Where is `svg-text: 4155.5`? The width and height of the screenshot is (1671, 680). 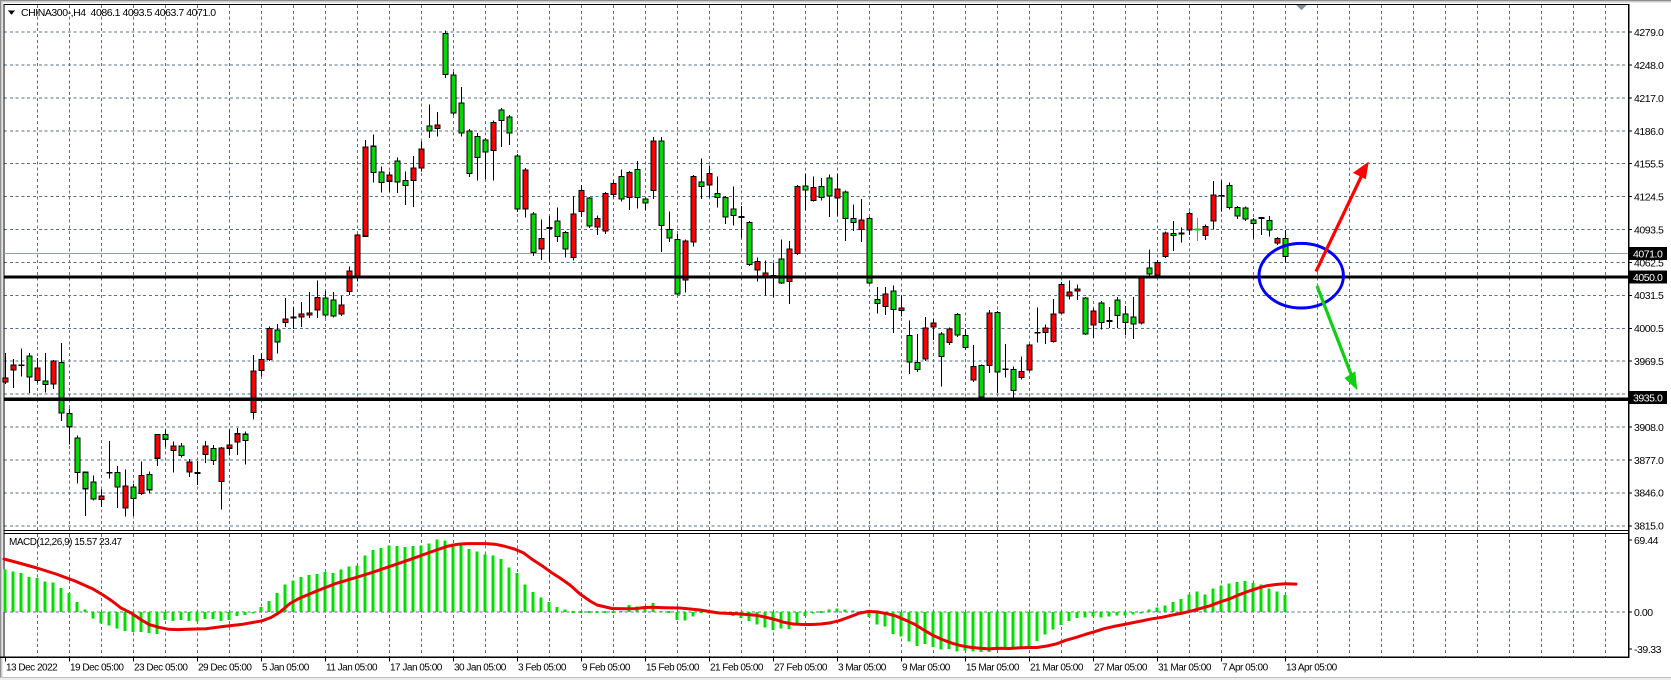
svg-text: 4155.5 is located at coordinates (1649, 165).